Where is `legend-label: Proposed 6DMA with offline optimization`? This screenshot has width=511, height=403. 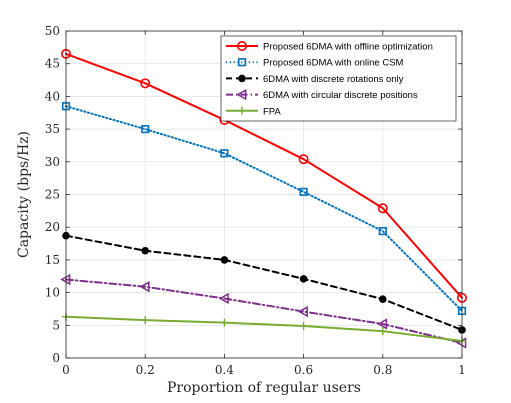 legend-label: Proposed 6DMA with offline optimization is located at coordinates (348, 47).